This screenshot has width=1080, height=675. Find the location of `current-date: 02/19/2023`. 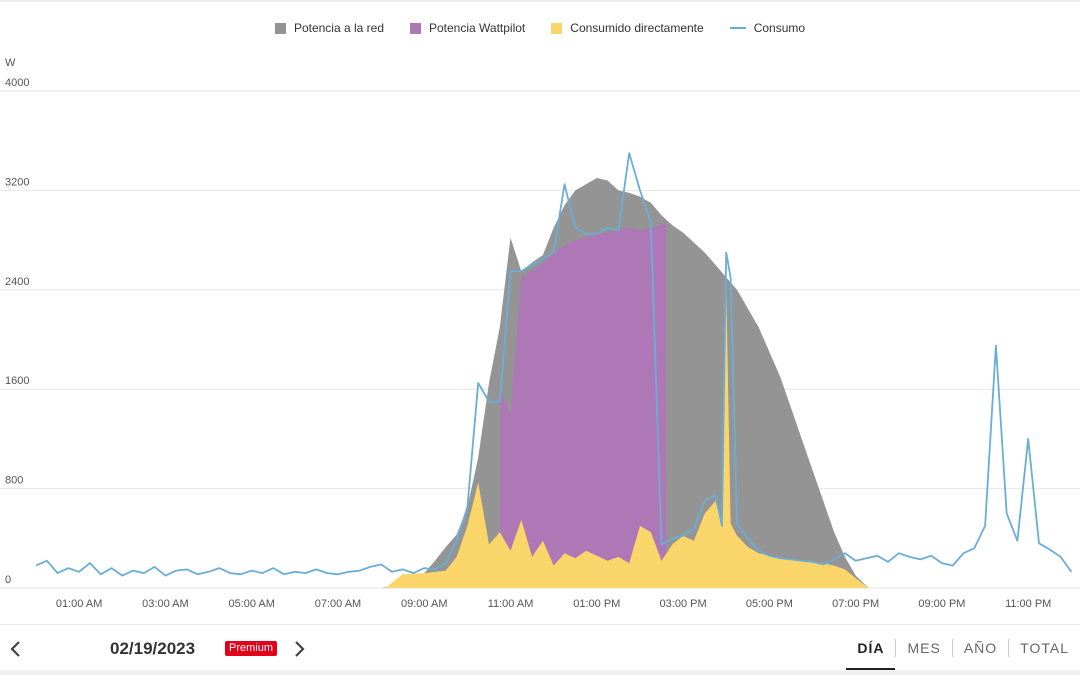

current-date: 02/19/2023 is located at coordinates (153, 648).